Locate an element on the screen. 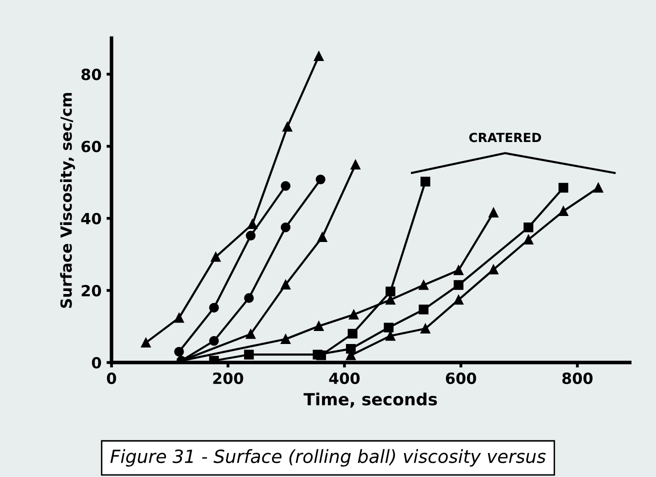  y-tick-label: 0 is located at coordinates (97, 362).